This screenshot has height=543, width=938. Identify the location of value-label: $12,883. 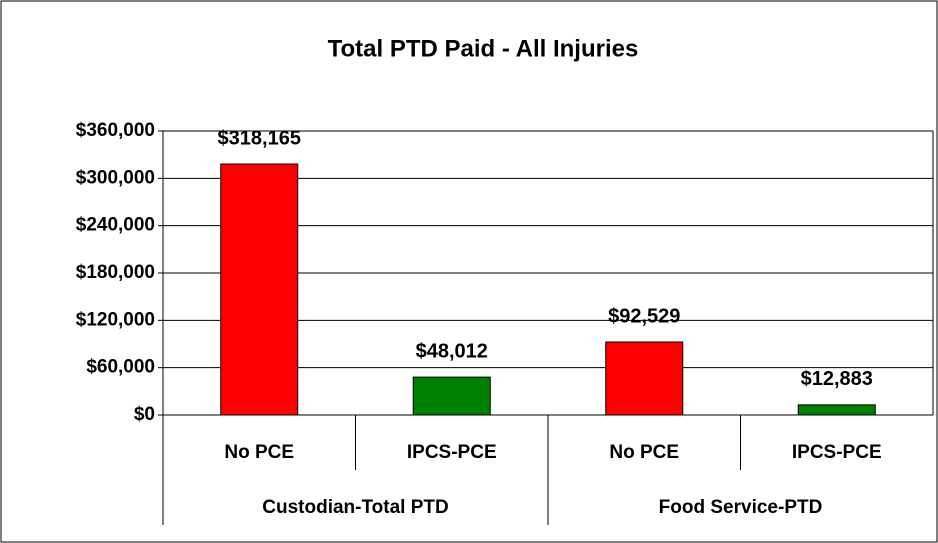
(837, 379).